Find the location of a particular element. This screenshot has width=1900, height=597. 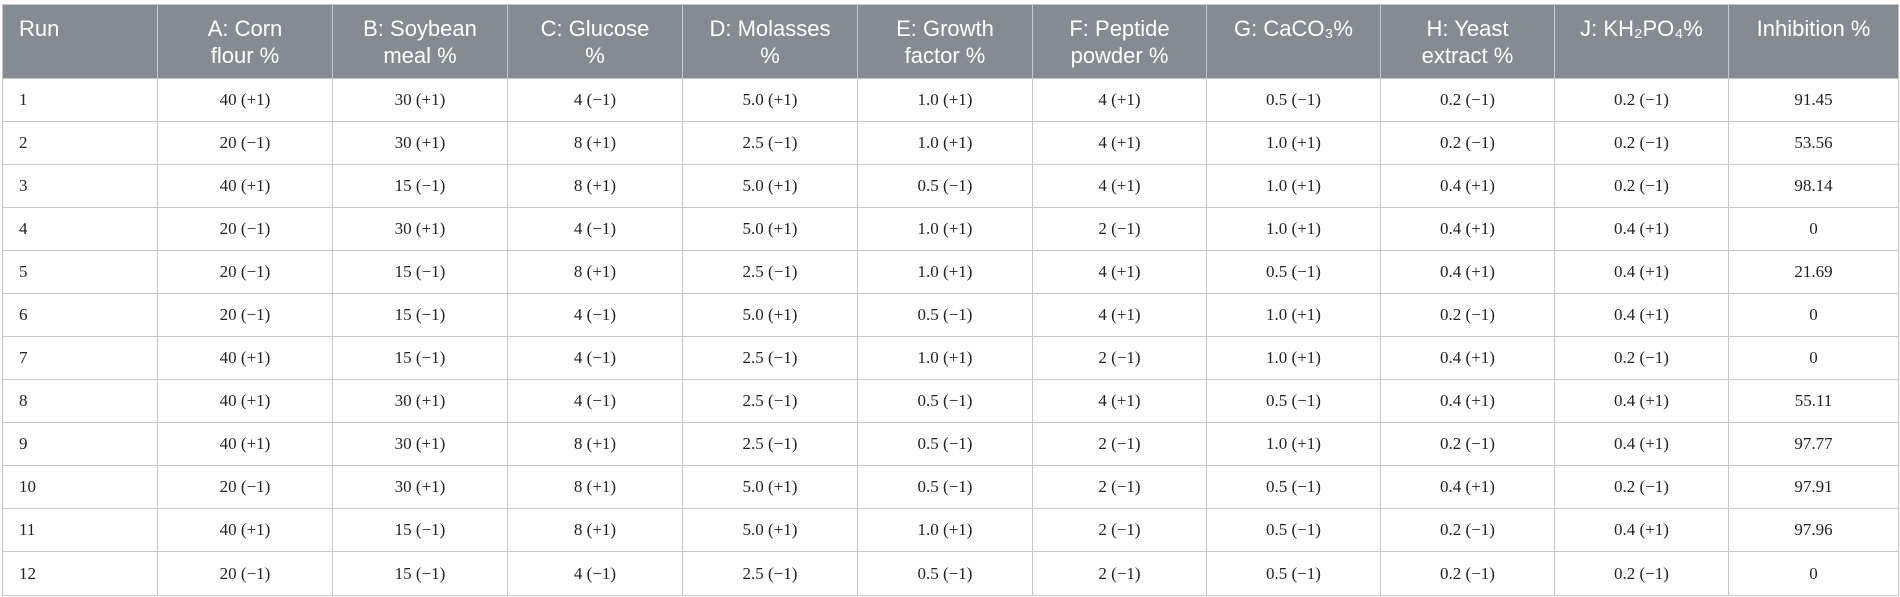

run-number-cell: 6 is located at coordinates (80, 315).